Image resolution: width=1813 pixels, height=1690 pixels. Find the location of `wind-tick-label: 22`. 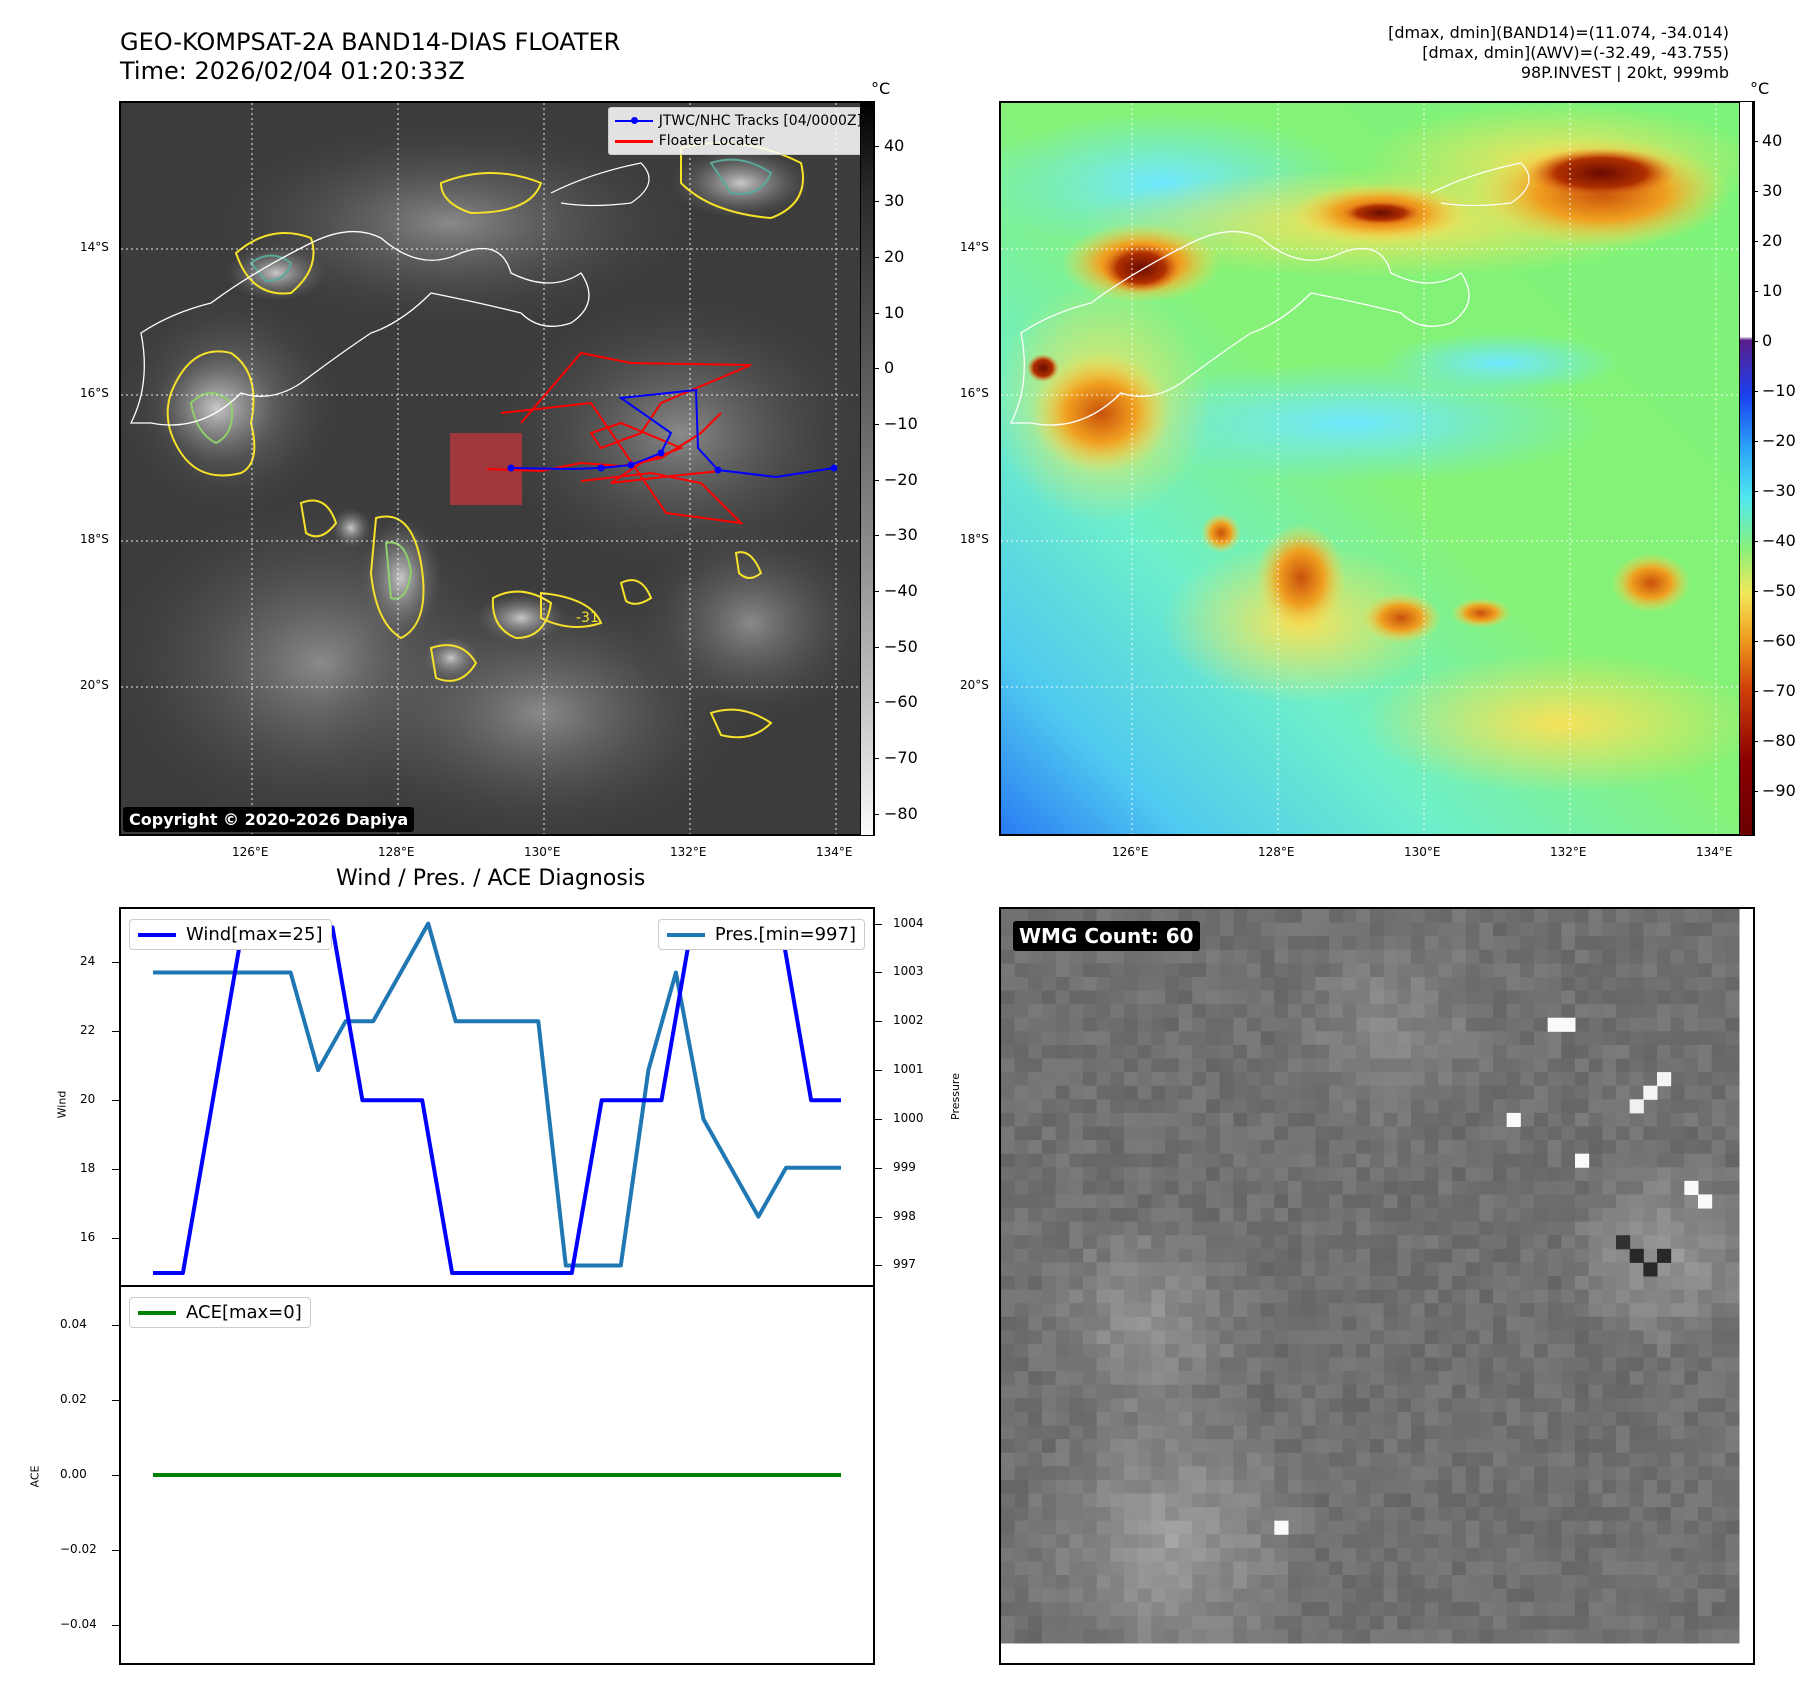

wind-tick-label: 22 is located at coordinates (88, 1030).